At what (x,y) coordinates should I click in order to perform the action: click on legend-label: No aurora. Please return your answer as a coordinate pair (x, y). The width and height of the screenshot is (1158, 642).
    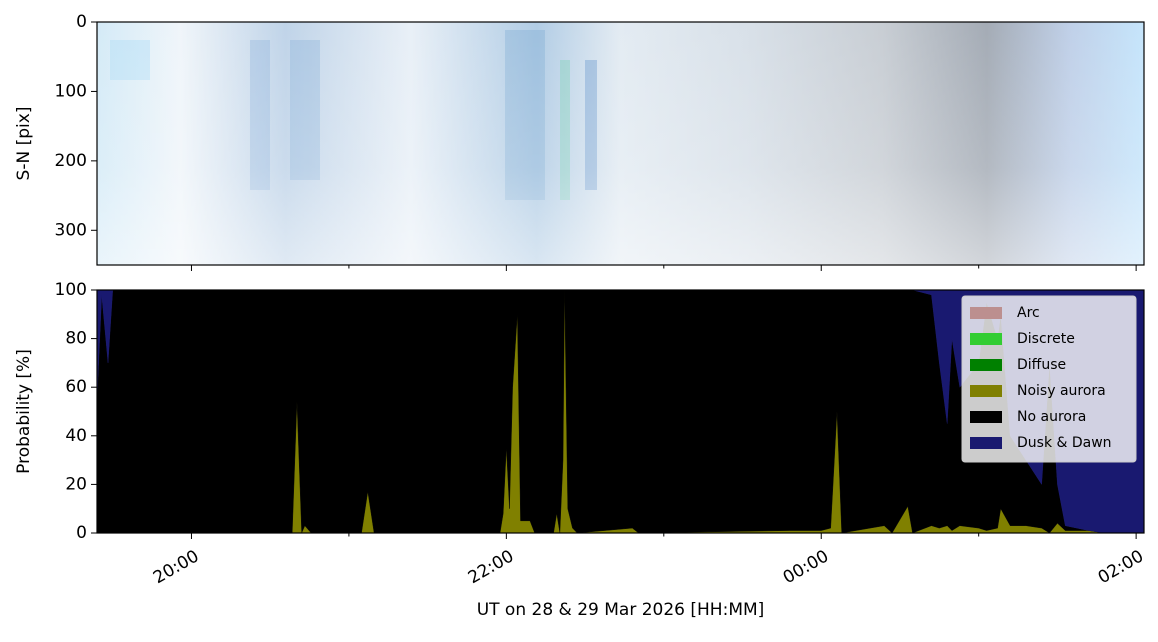
    Looking at the image, I should click on (1051, 417).